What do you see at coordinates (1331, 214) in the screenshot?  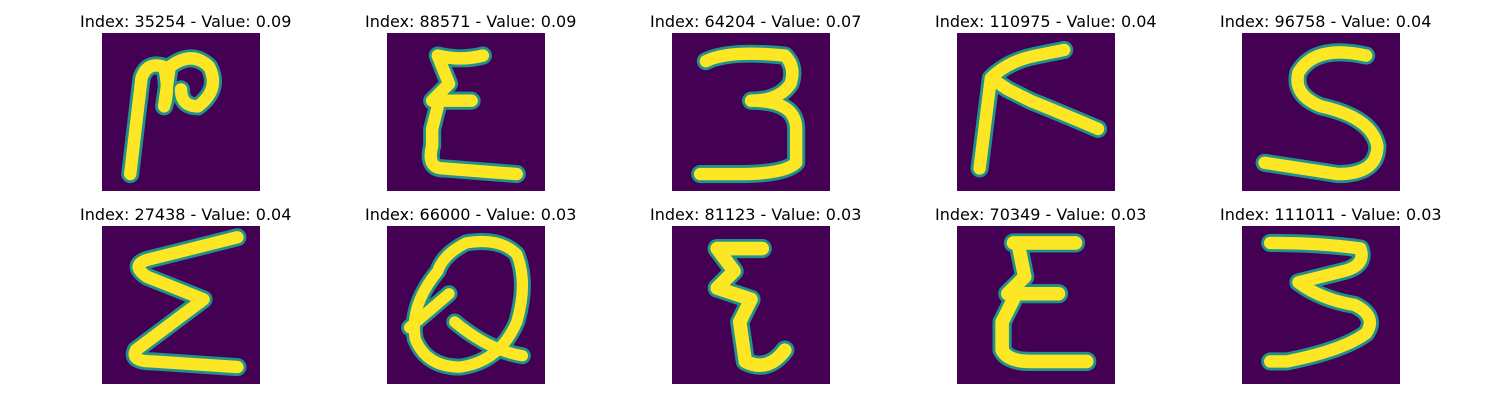 I see `panel-title: Index: 111011 - Value: 0.03` at bounding box center [1331, 214].